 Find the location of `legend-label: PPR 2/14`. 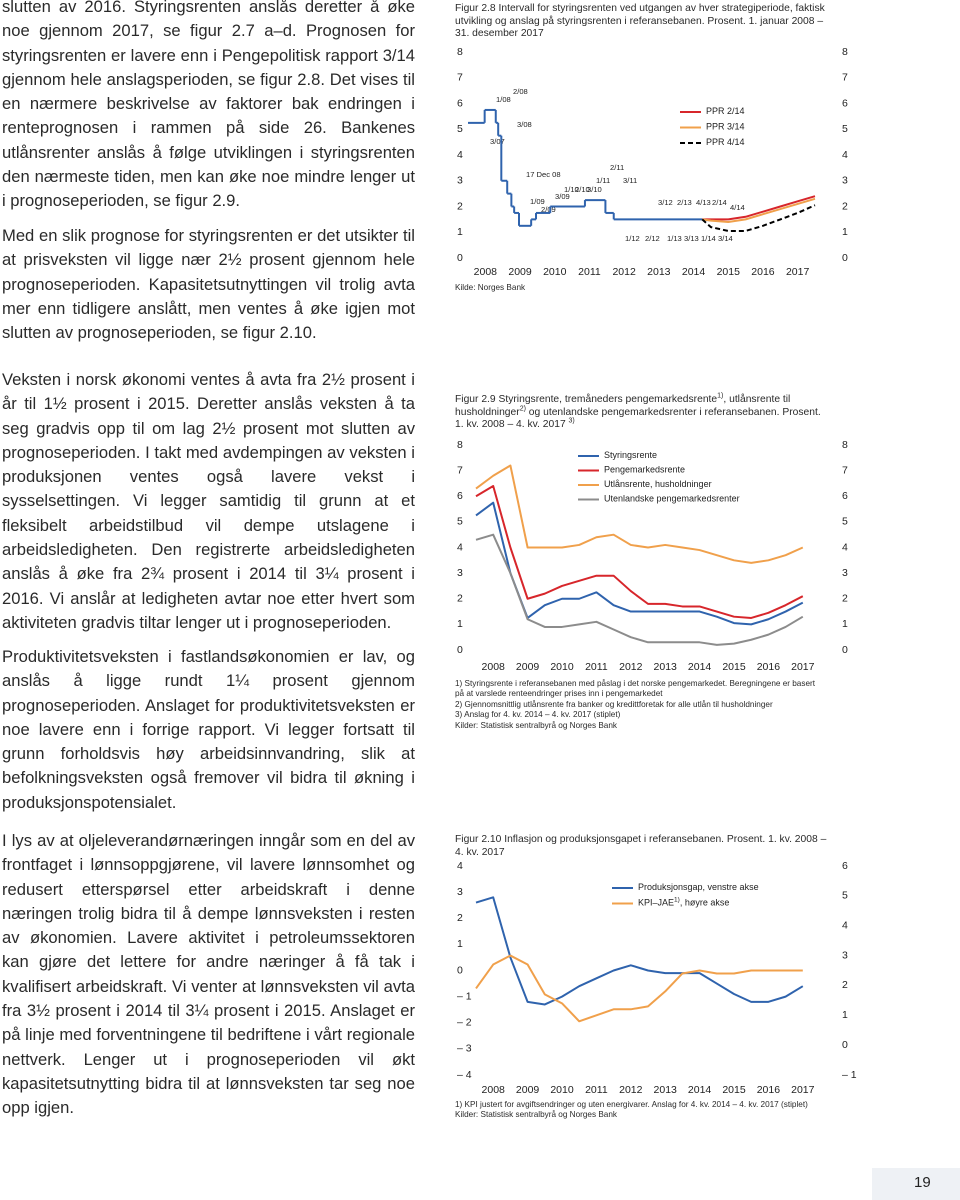

legend-label: PPR 2/14 is located at coordinates (725, 111).